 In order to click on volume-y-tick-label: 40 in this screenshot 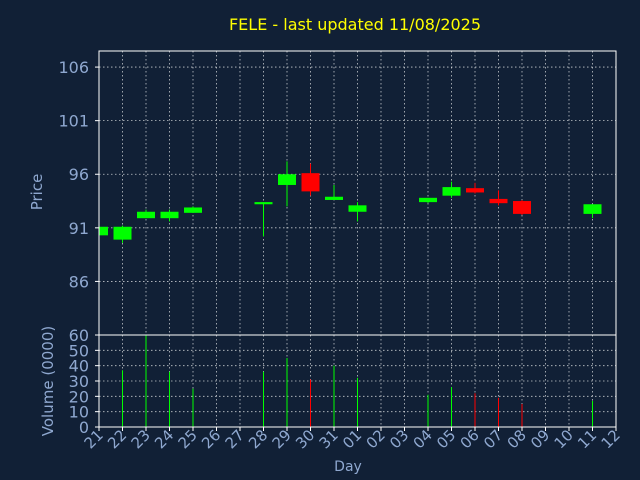, I will do `click(79, 366)`.